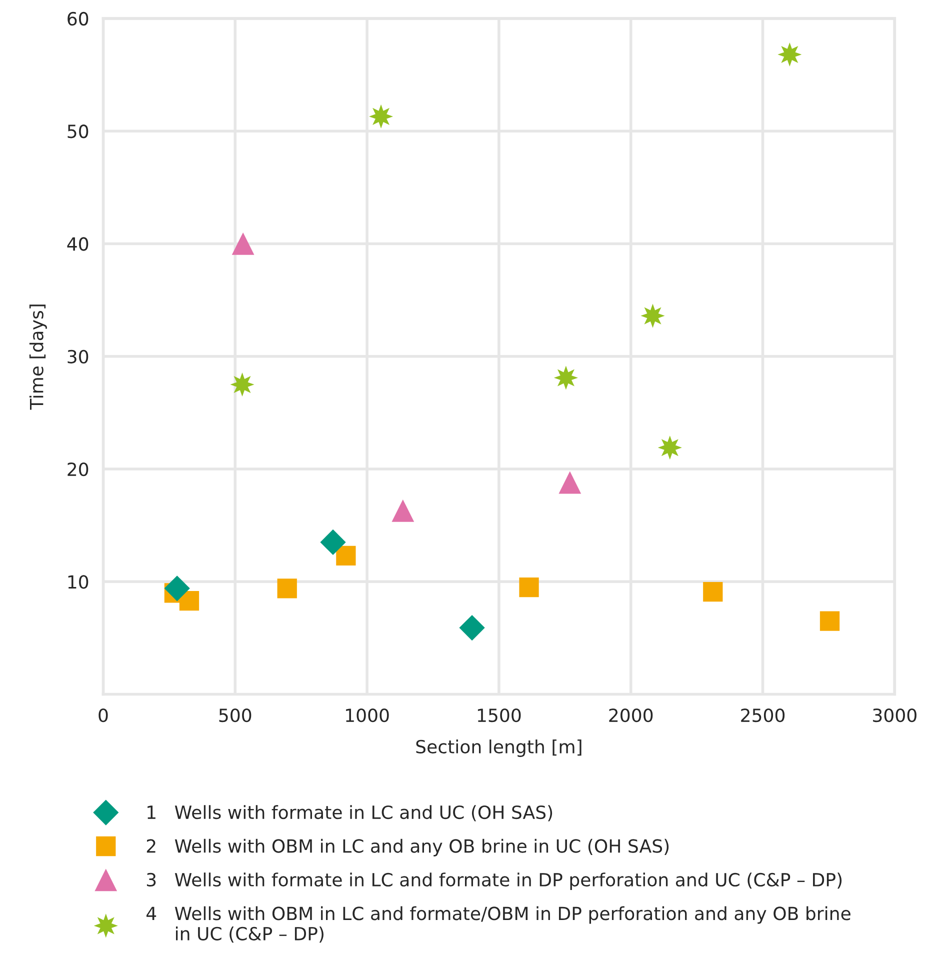 The image size is (930, 971). I want to click on x-tick-label: 1500, so click(499, 715).